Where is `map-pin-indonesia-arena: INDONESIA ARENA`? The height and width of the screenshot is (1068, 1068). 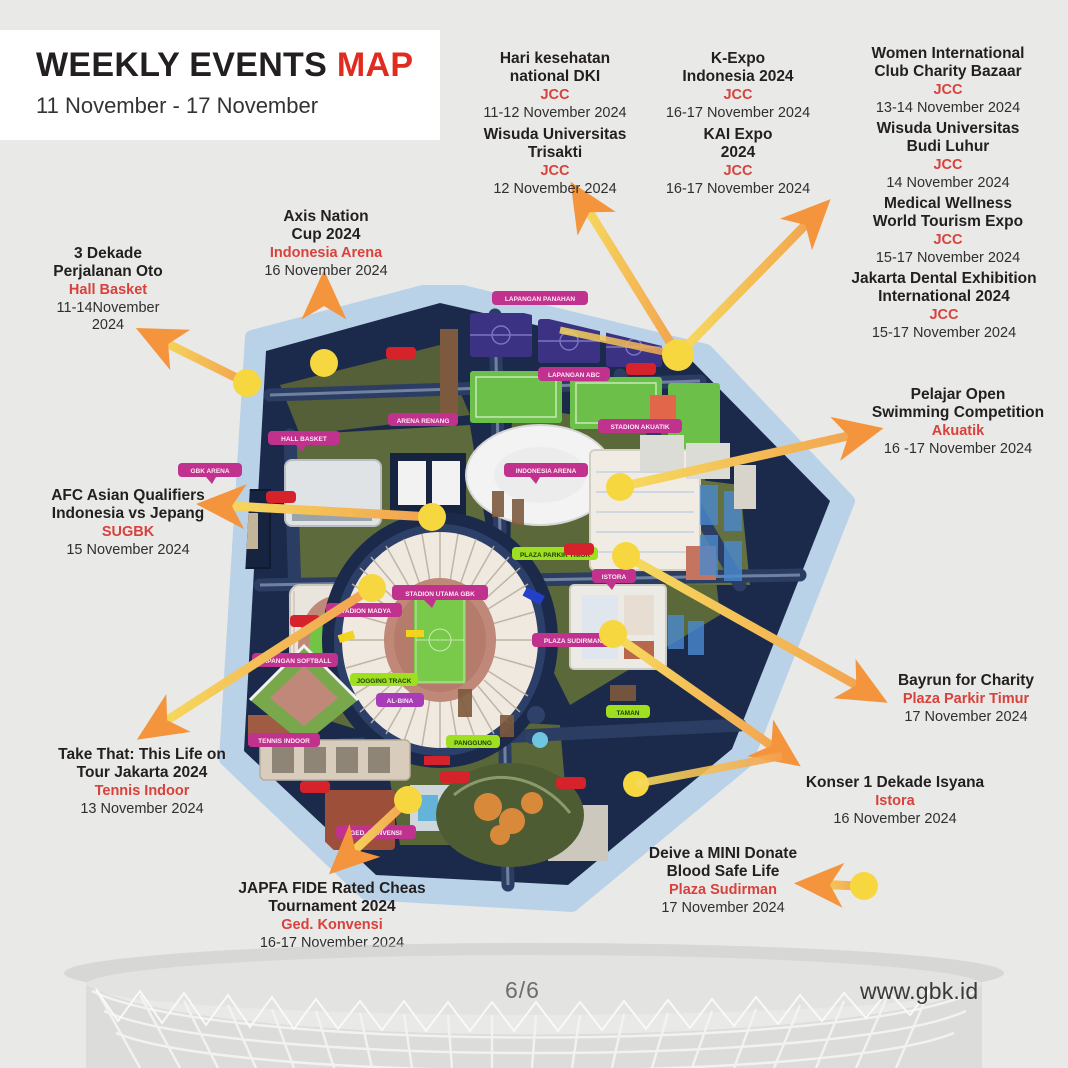 map-pin-indonesia-arena: INDONESIA ARENA is located at coordinates (546, 473).